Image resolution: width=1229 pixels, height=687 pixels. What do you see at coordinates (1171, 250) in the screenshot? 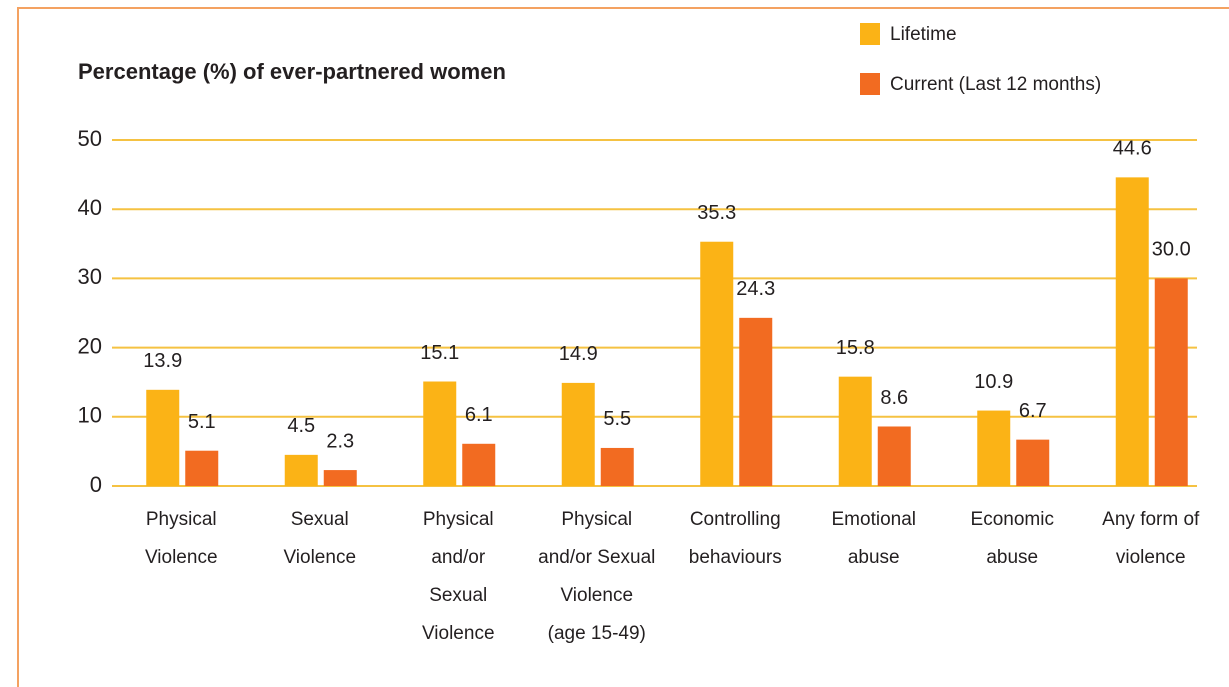
I see `value-label: 30.0` at bounding box center [1171, 250].